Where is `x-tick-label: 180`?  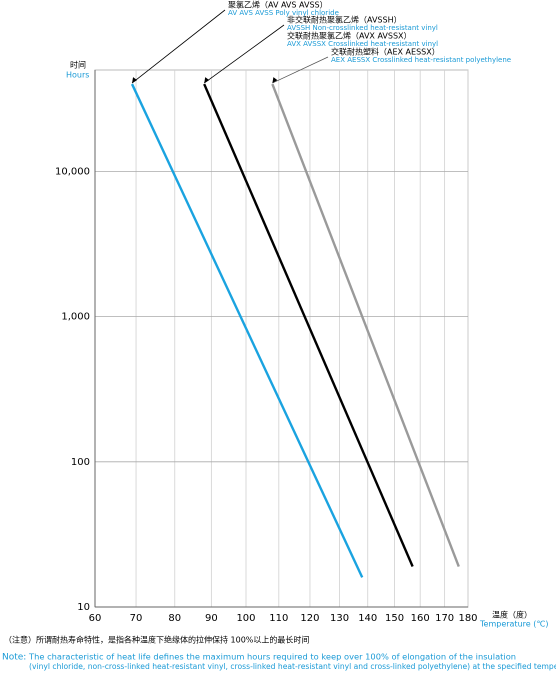 x-tick-label: 180 is located at coordinates (467, 618).